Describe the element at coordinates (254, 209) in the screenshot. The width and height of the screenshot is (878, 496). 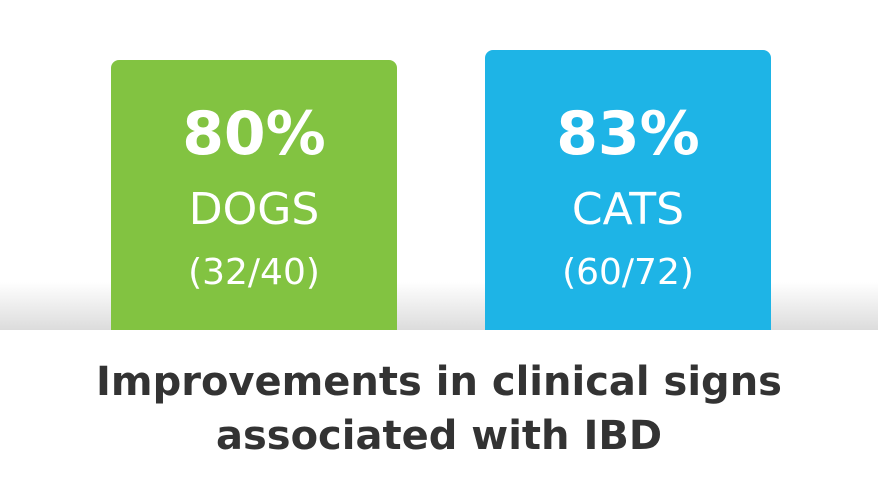
I see `card-label: DOGS` at that location.